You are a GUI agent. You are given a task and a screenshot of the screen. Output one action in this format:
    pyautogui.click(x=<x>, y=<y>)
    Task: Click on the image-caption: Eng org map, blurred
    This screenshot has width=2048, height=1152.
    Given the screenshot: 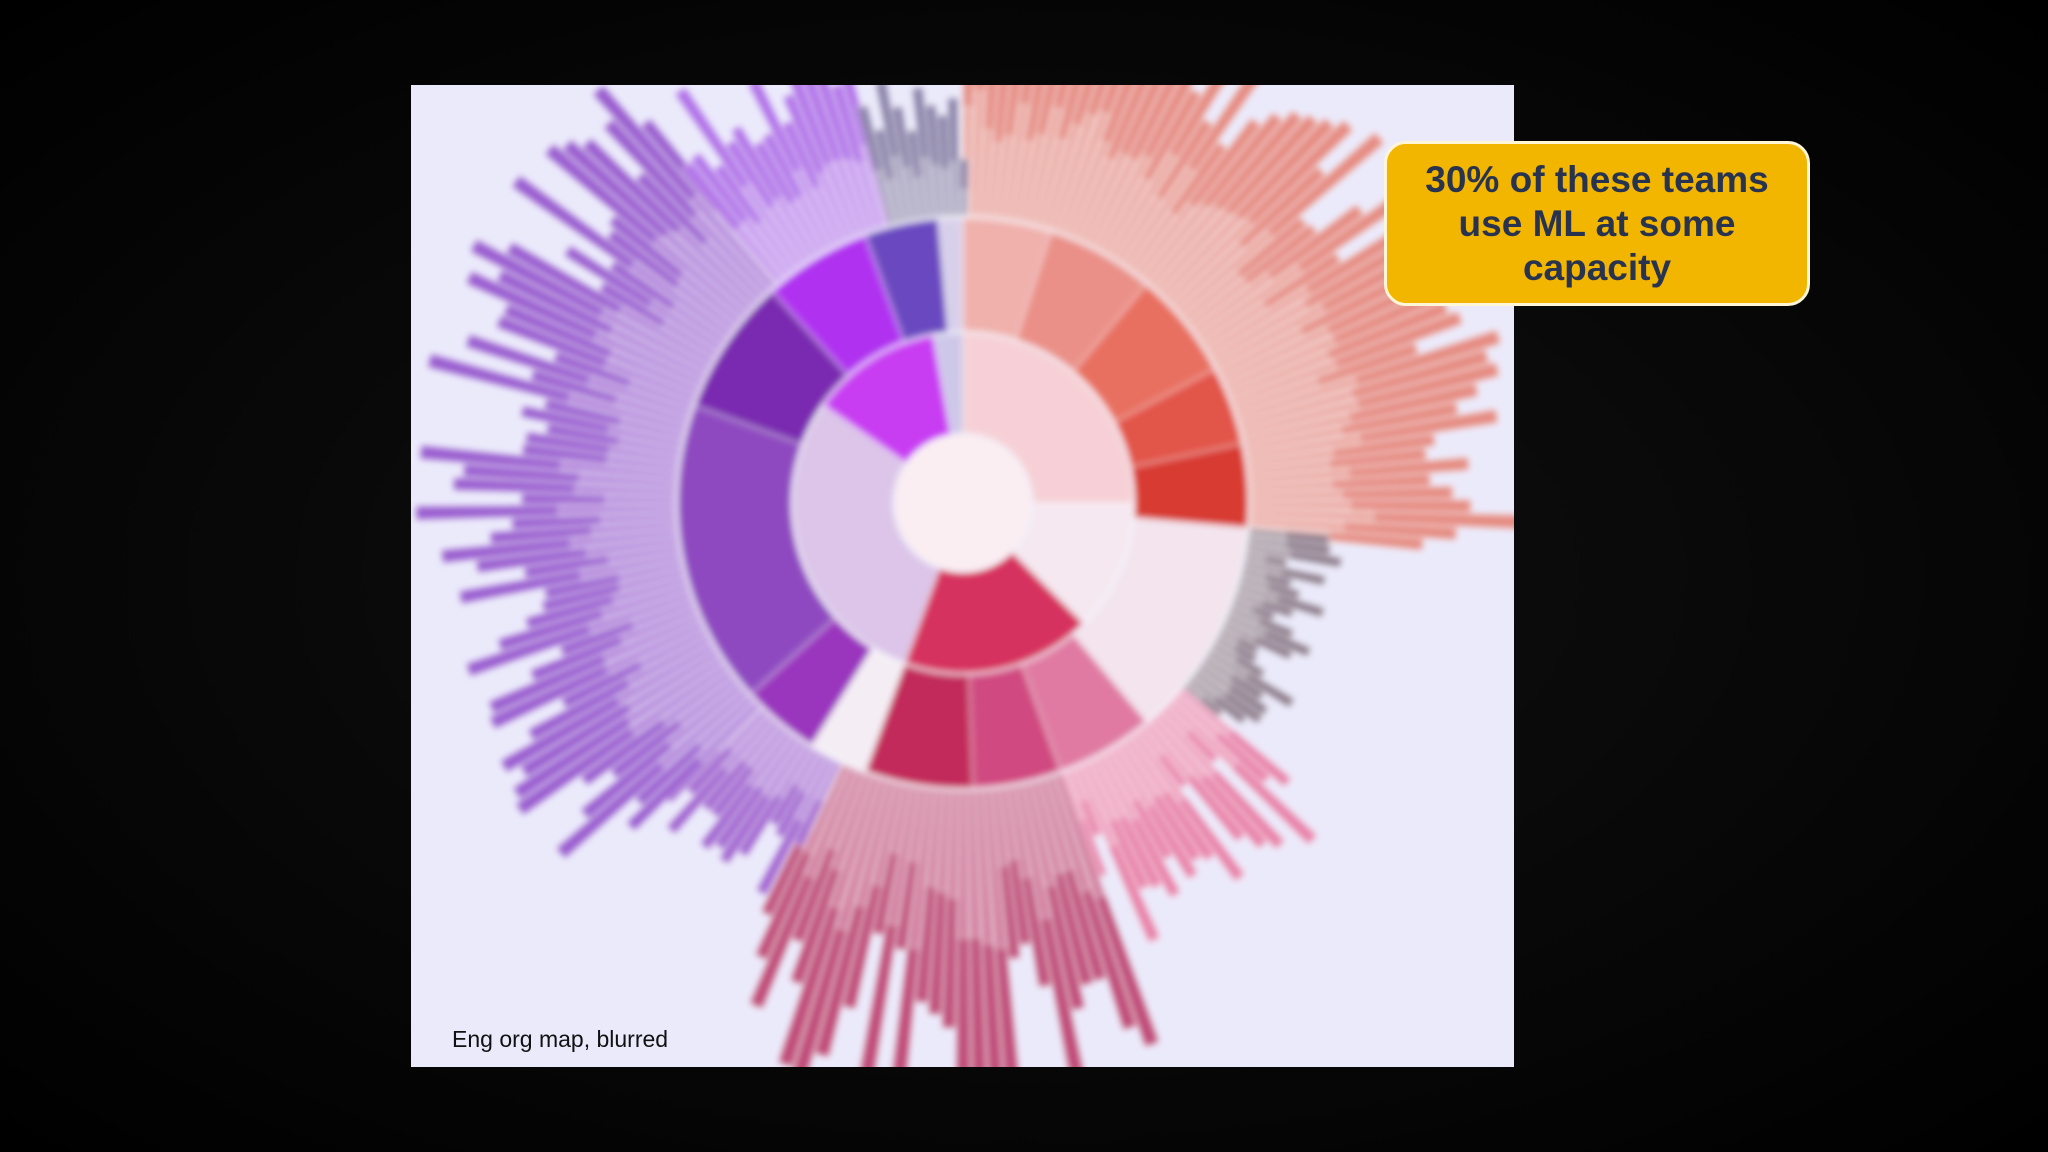 What is the action you would take?
    pyautogui.click(x=560, y=1039)
    